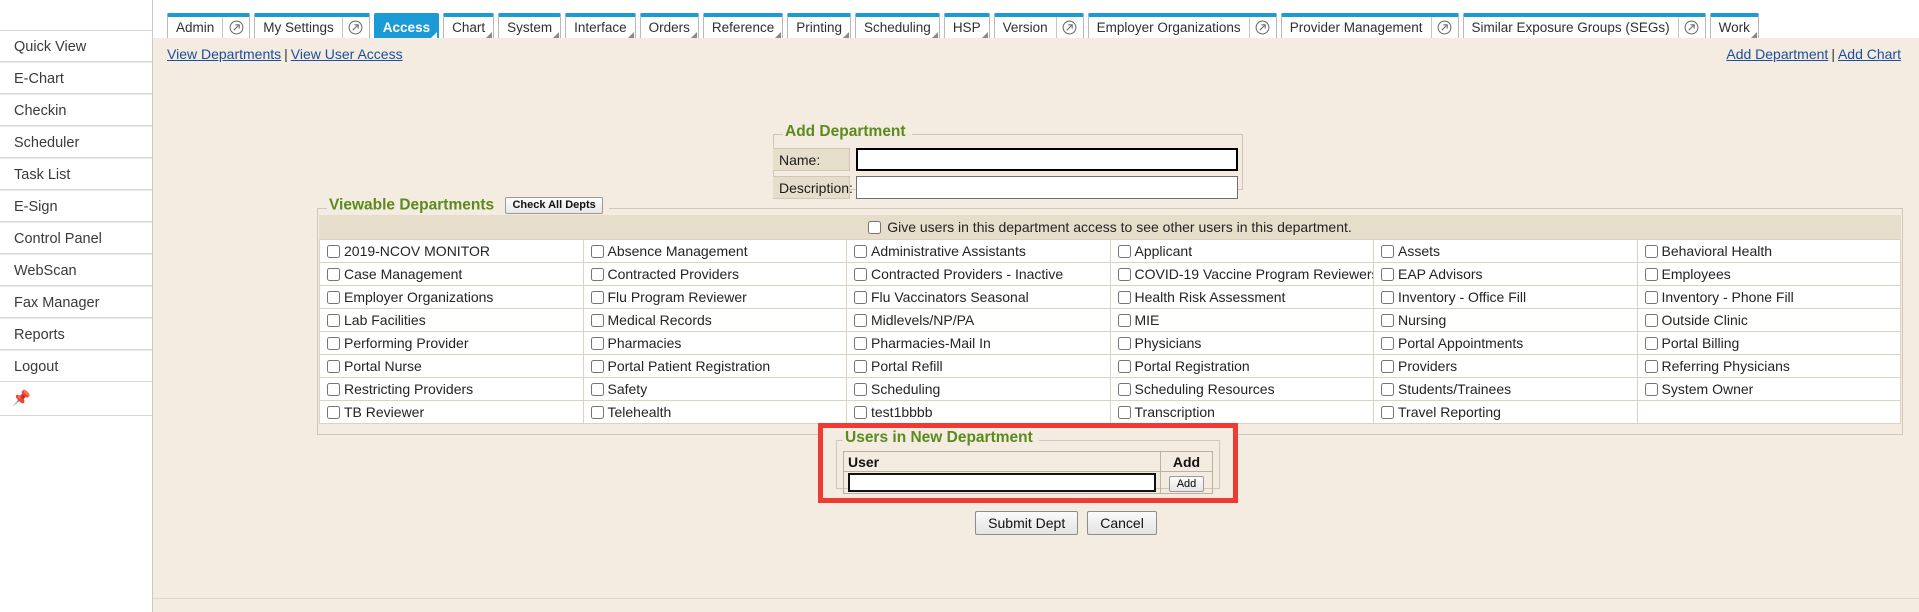  What do you see at coordinates (76, 399) in the screenshot?
I see `sidebar-pin-toggle: 📌` at bounding box center [76, 399].